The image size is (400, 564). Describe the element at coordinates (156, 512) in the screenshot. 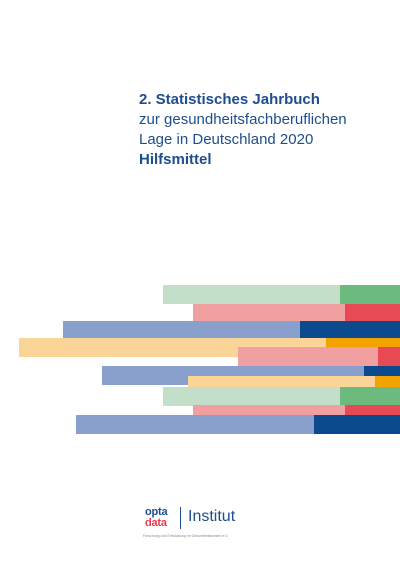

I see `logo-brand-top: opta` at that location.